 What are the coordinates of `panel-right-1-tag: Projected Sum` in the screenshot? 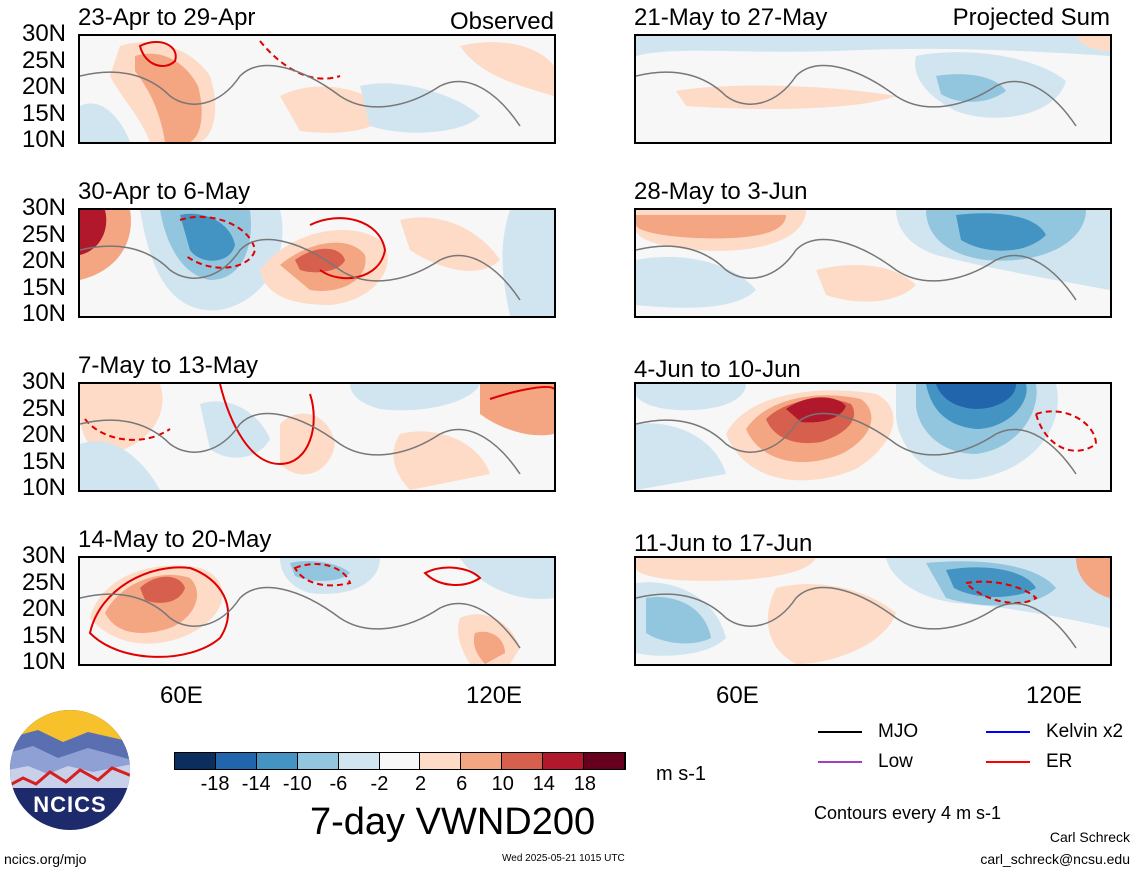 It's located at (1031, 17).